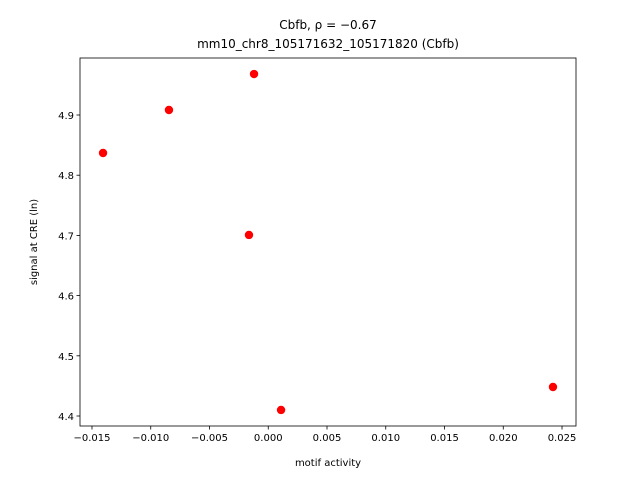 The height and width of the screenshot is (480, 640). I want to click on y-tick-label: 4.7, so click(66, 236).